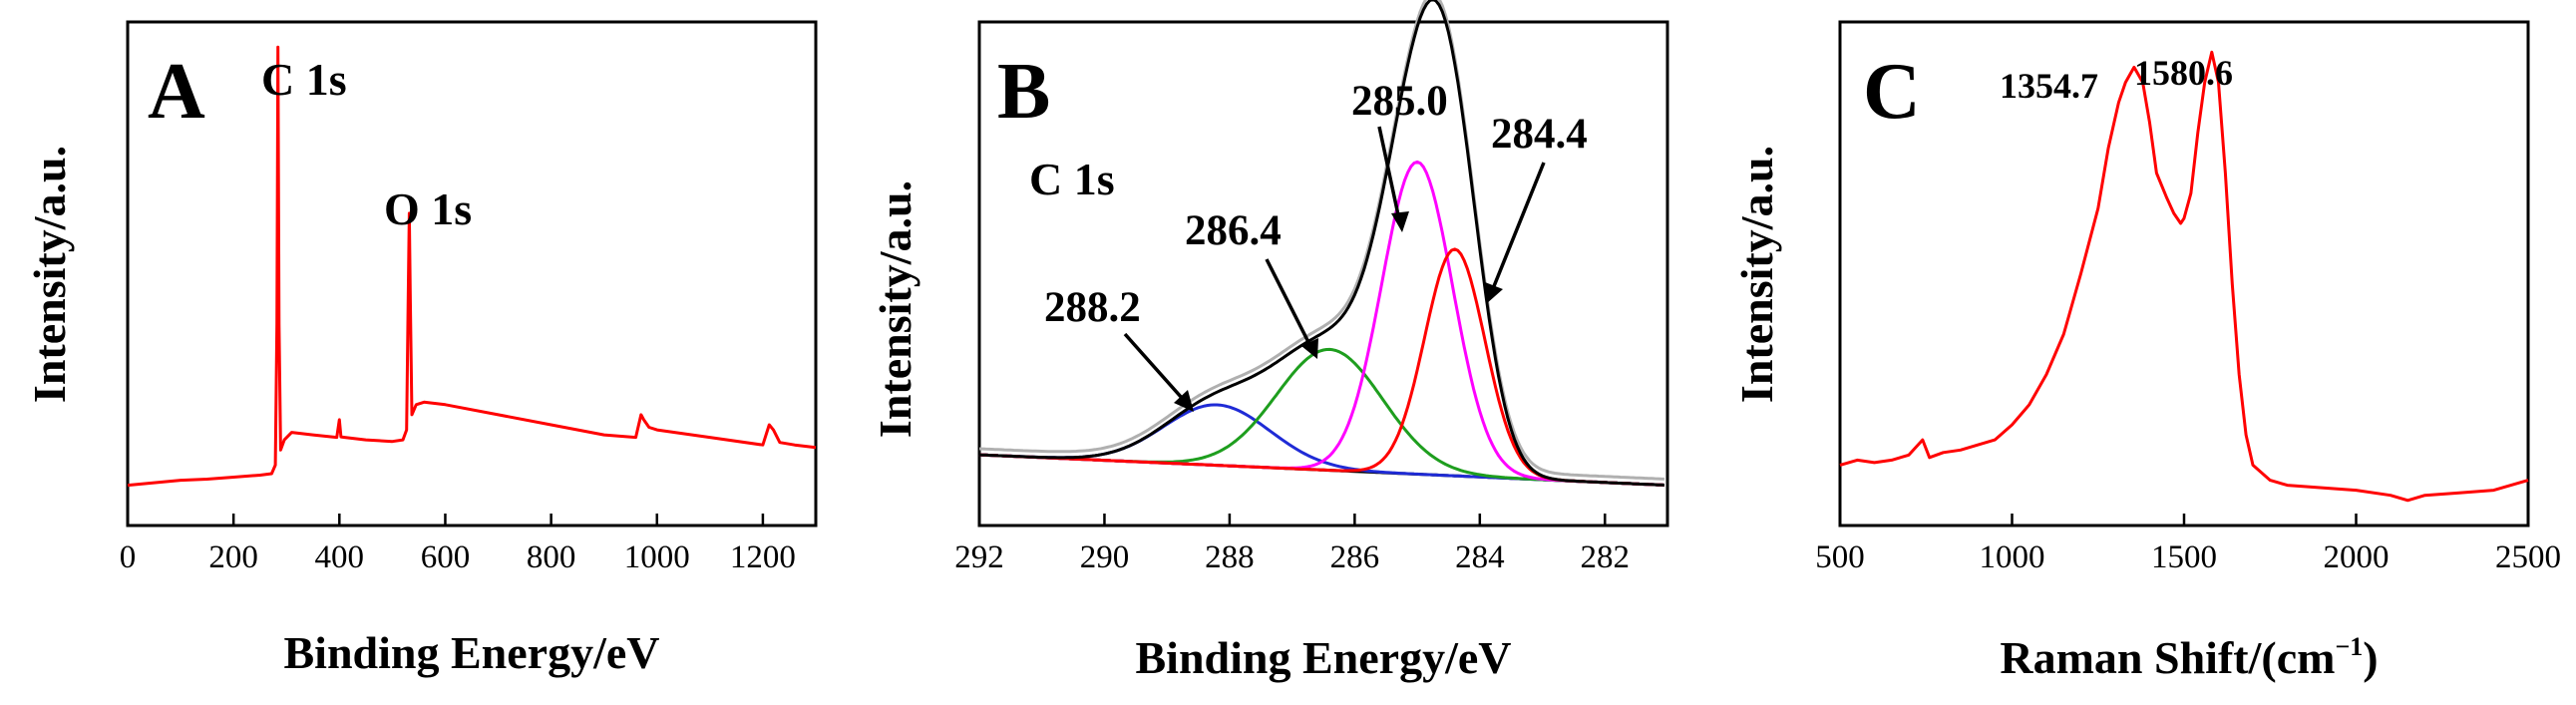  Describe the element at coordinates (1756, 275) in the screenshot. I see `panel-c-y-axis-title: Intensity/a.u.` at that location.